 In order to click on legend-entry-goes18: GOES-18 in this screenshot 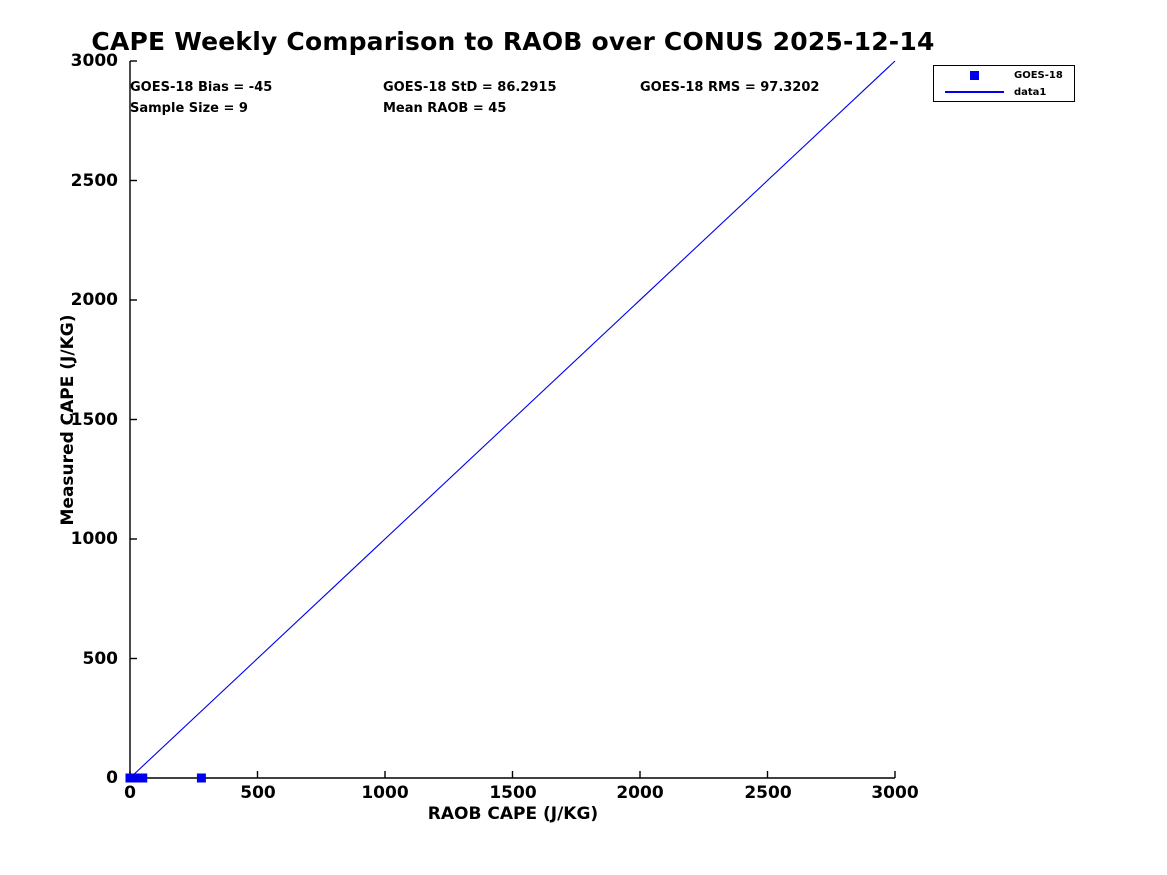, I will do `click(1004, 75)`.